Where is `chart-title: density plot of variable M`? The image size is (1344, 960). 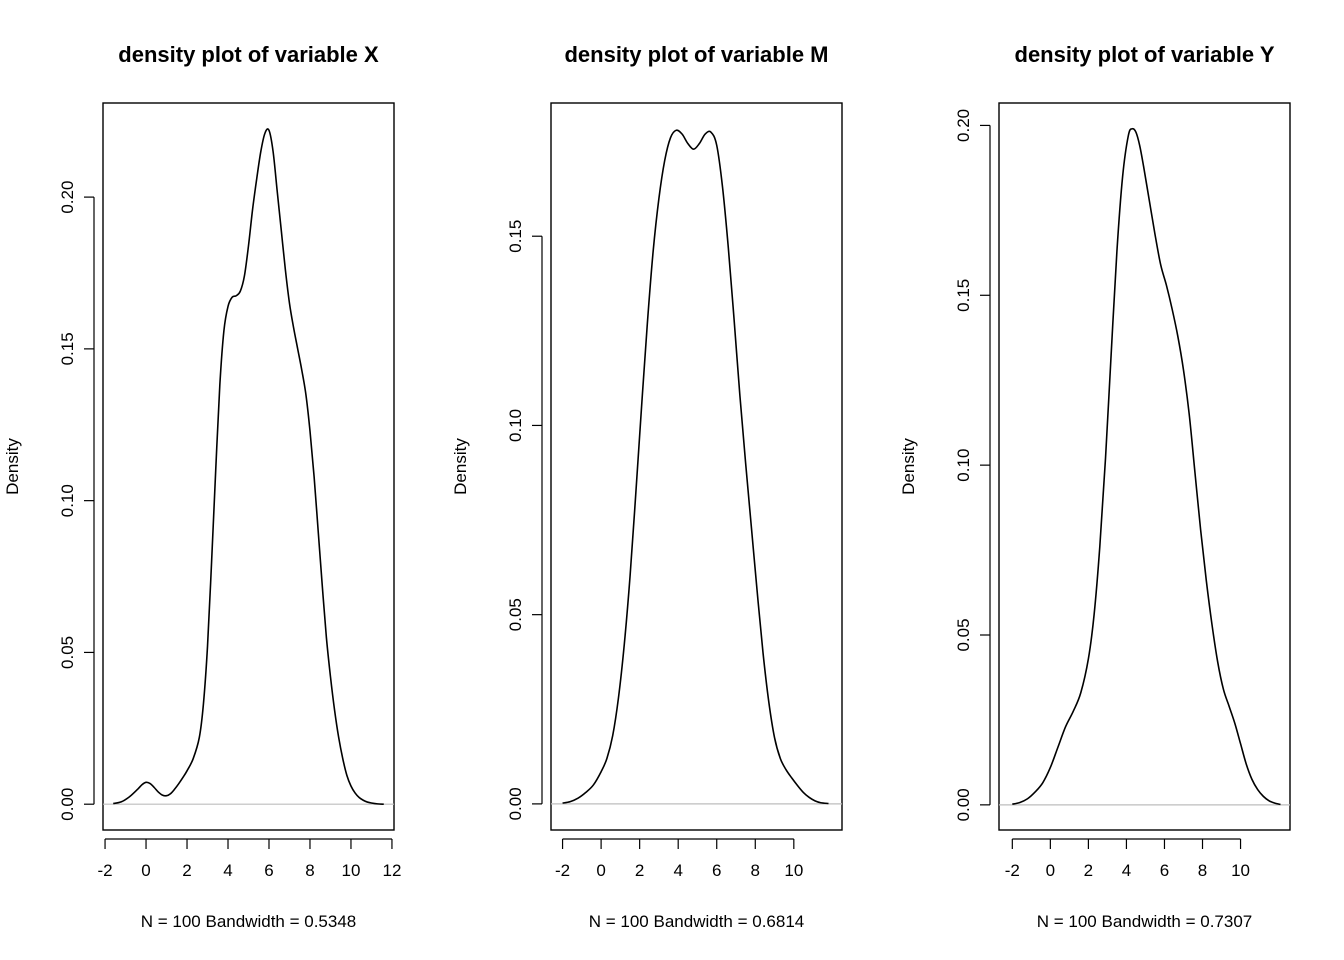 chart-title: density plot of variable M is located at coordinates (696, 54).